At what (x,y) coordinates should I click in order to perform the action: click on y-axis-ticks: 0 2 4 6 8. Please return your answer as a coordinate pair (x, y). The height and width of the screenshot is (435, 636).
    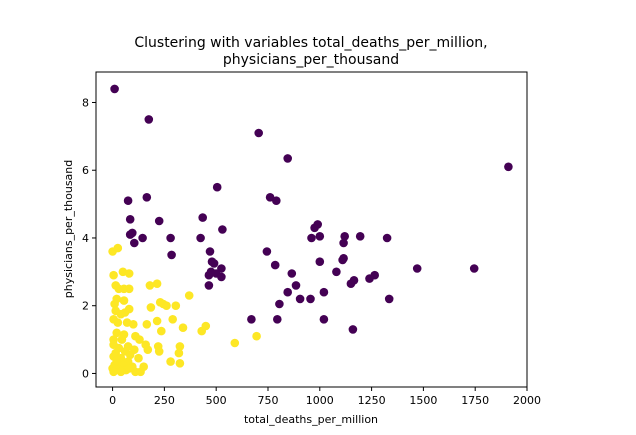
    Looking at the image, I should click on (89, 238).